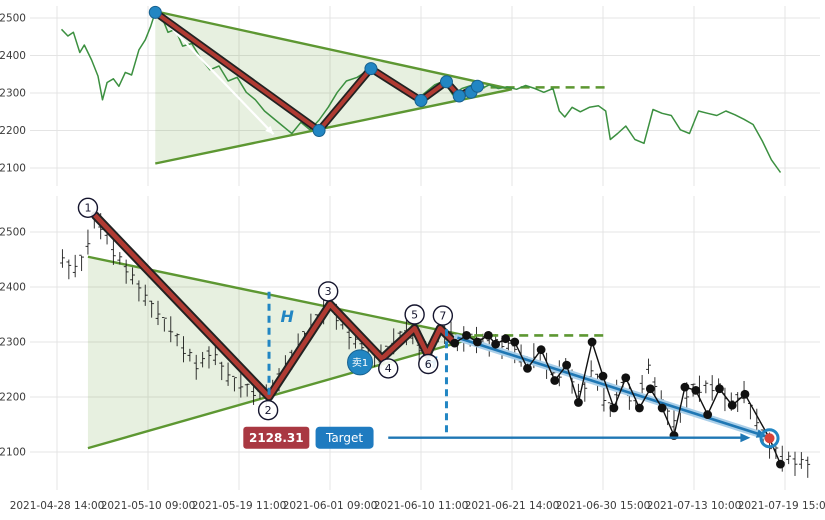 Image resolution: width=825 pixels, height=520 pixels. I want to click on x-tick-label: 2021-07-13 10:00, so click(694, 506).